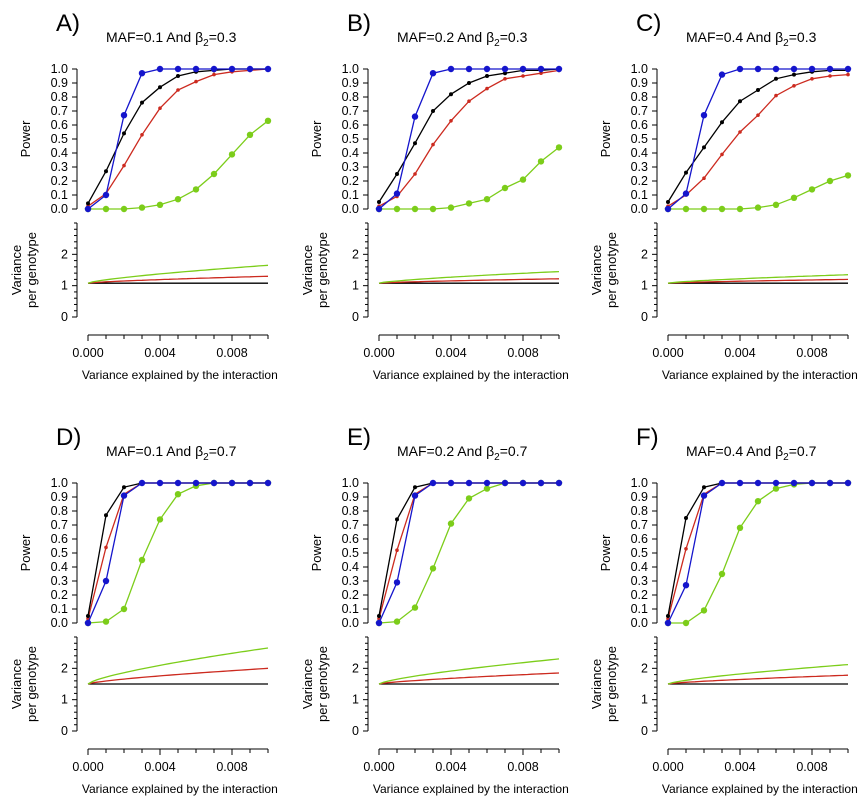 This screenshot has height=800, width=867. I want to click on panel-title-text: MAF=0.4 And, so click(730, 451).